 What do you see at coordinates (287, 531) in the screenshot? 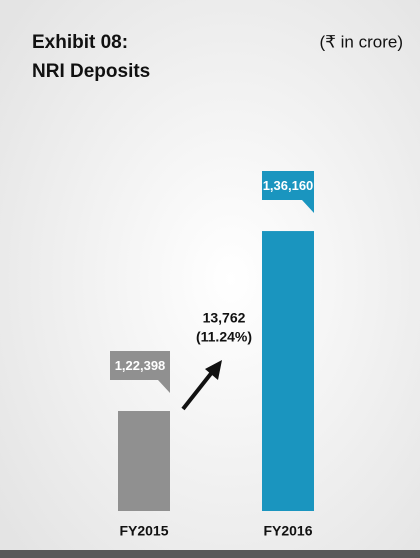
I see `x-tick-label: FY2016` at bounding box center [287, 531].